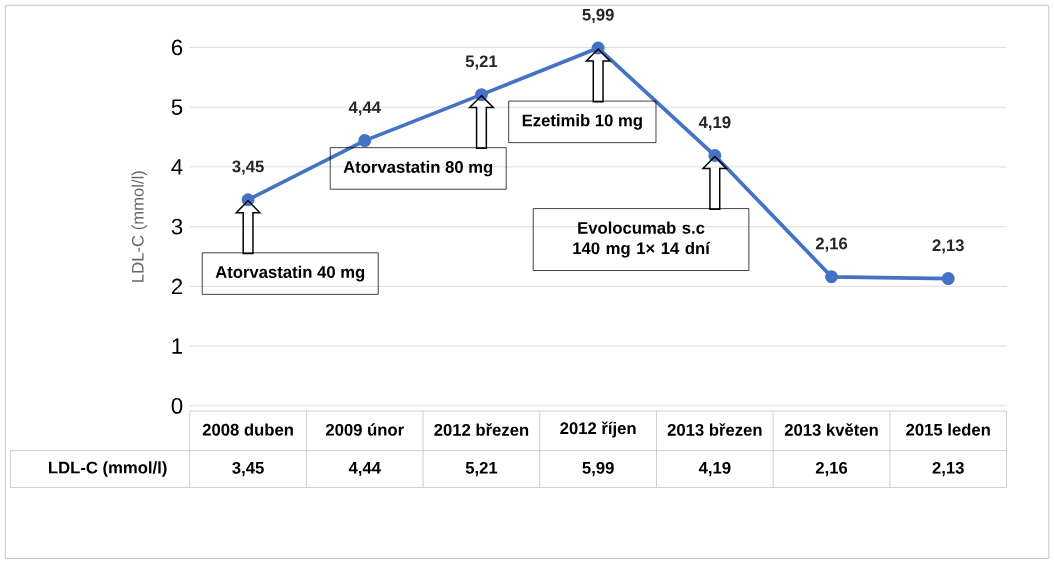 The image size is (1054, 564). What do you see at coordinates (139, 226) in the screenshot?
I see `y-axis-title: LDL-C (mmol/l)` at bounding box center [139, 226].